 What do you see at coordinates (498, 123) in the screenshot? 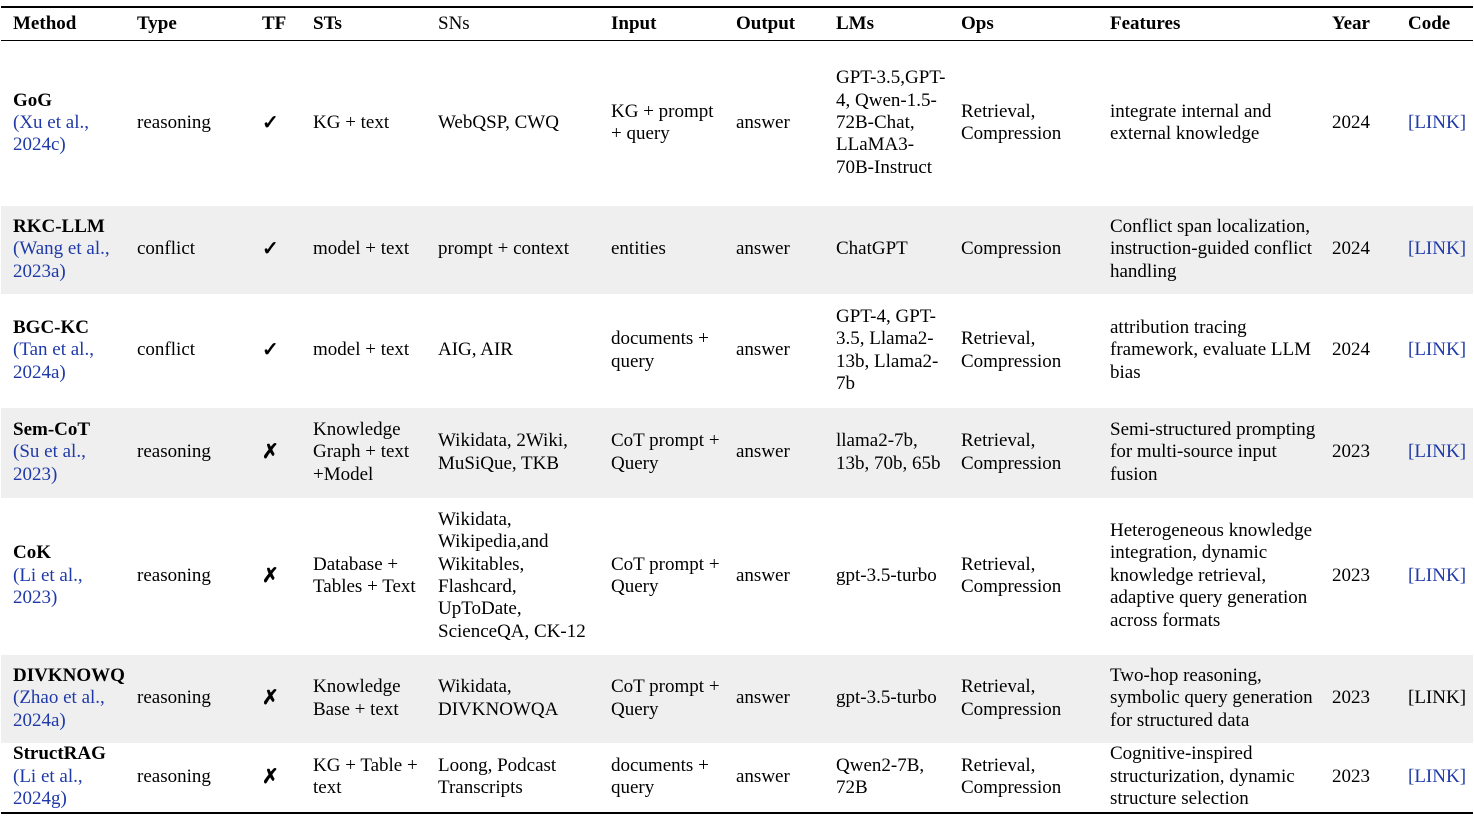
I see `sns-cell: WebQSP, CWQ` at bounding box center [498, 123].